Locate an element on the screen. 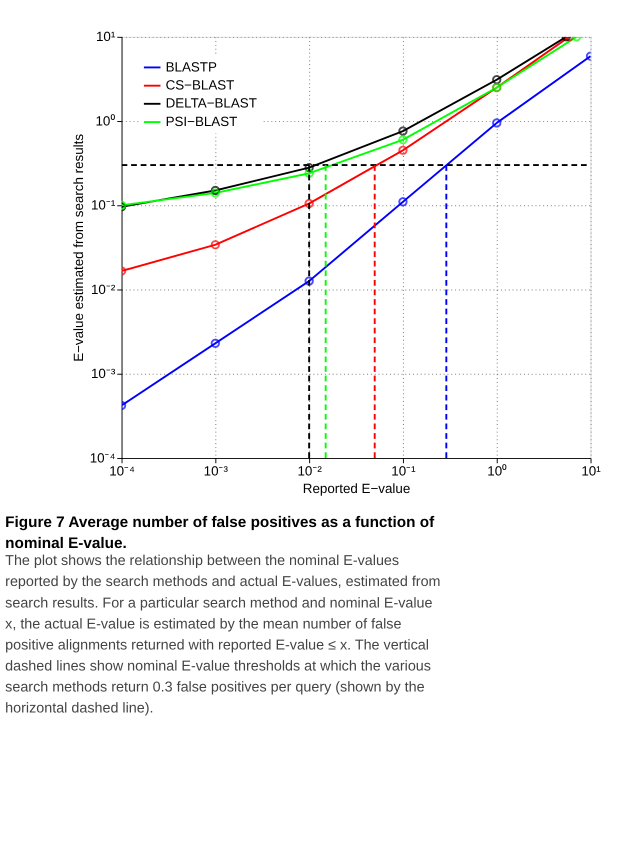  y-tick-label: 10⁻¹ is located at coordinates (103, 205).